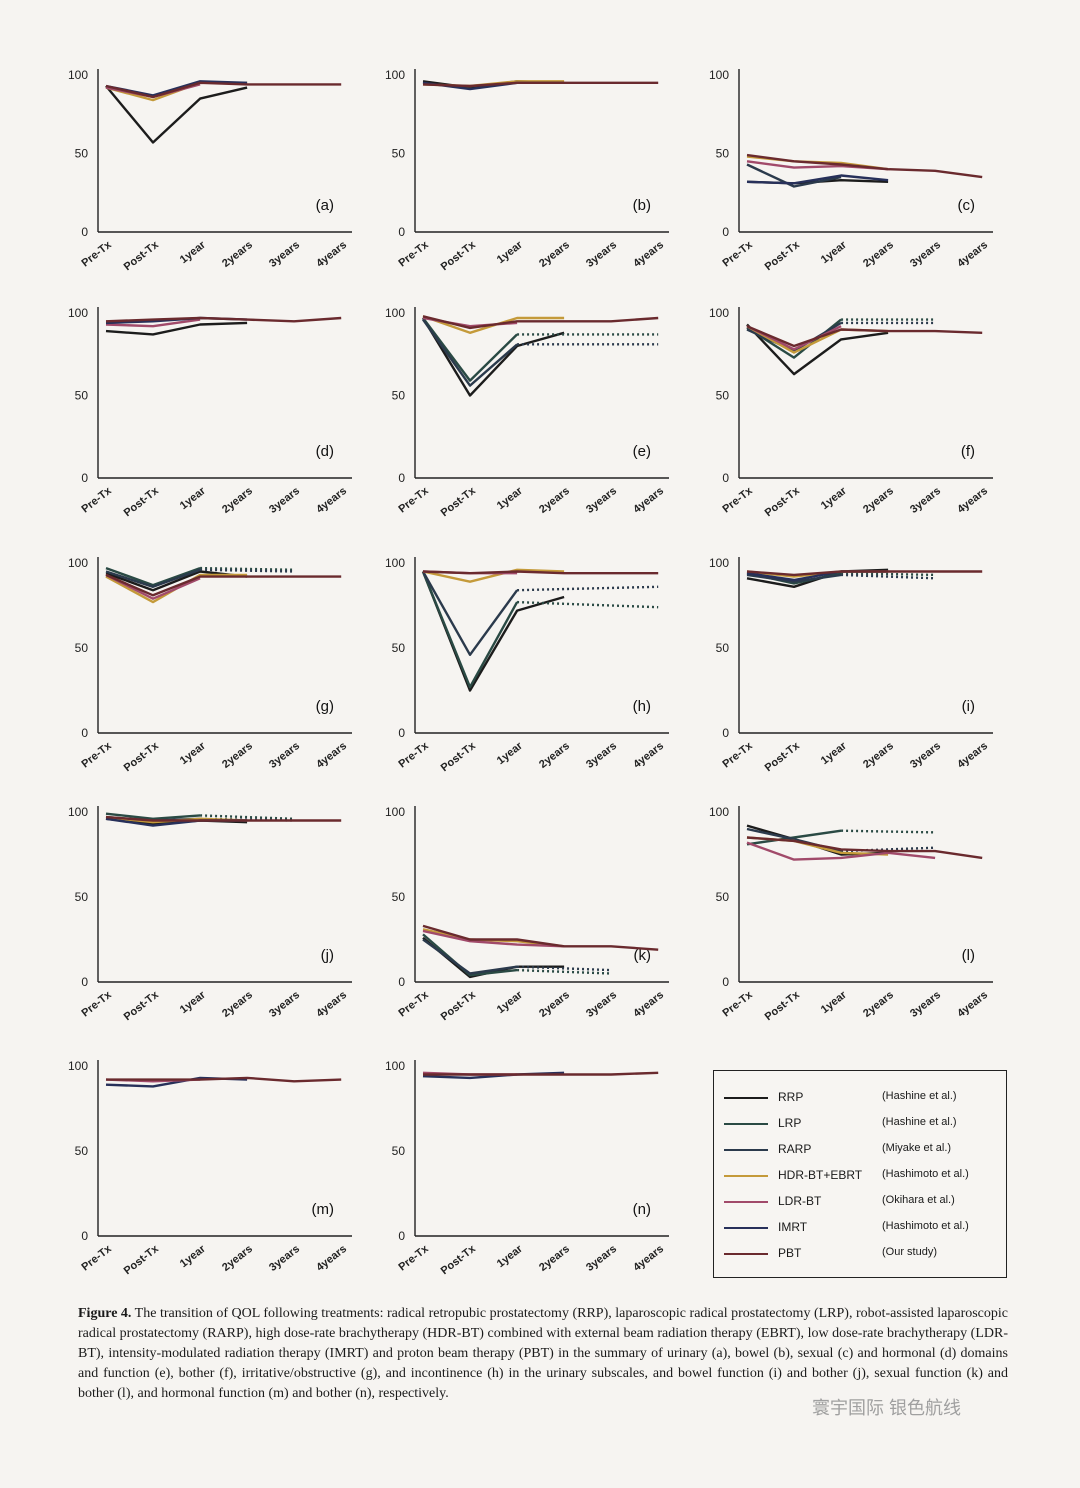 Image resolution: width=1080 pixels, height=1488 pixels. Describe the element at coordinates (918, 1200) in the screenshot. I see `legend-ref: (Okihara et al.)` at that location.